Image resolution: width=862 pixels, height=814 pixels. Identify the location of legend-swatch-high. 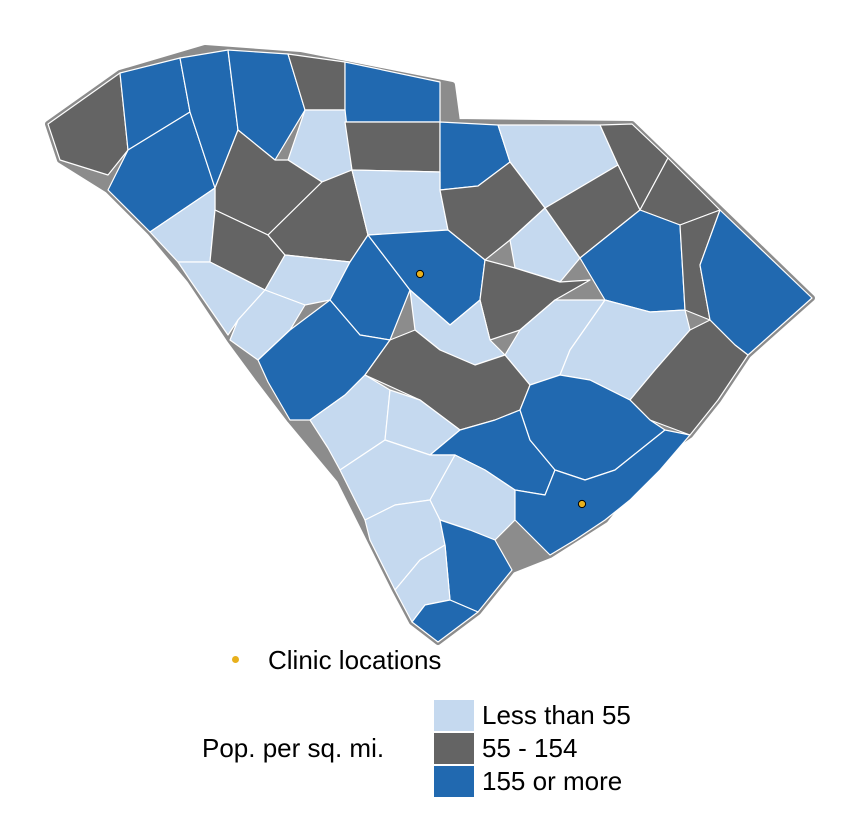
(454, 781).